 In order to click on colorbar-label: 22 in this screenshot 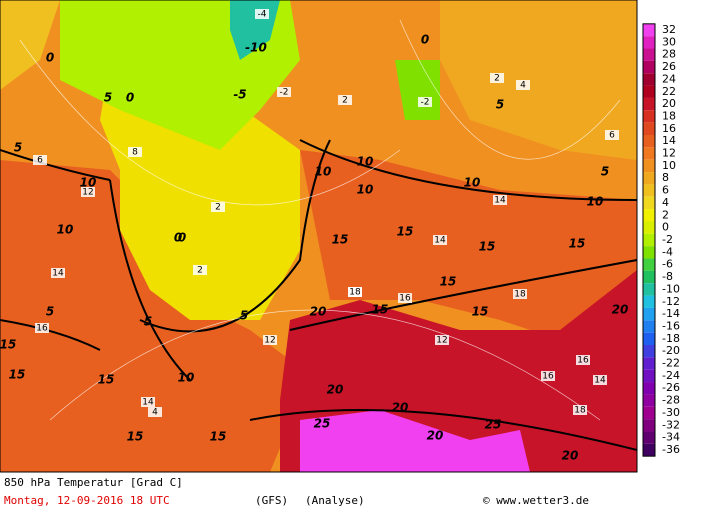, I will do `click(669, 91)`.